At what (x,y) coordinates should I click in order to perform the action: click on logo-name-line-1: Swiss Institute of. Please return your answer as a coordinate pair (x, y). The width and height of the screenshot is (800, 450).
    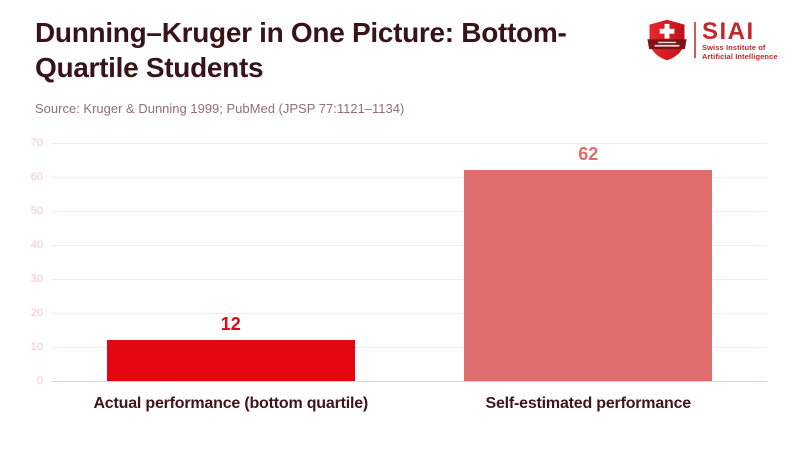
    Looking at the image, I should click on (734, 47).